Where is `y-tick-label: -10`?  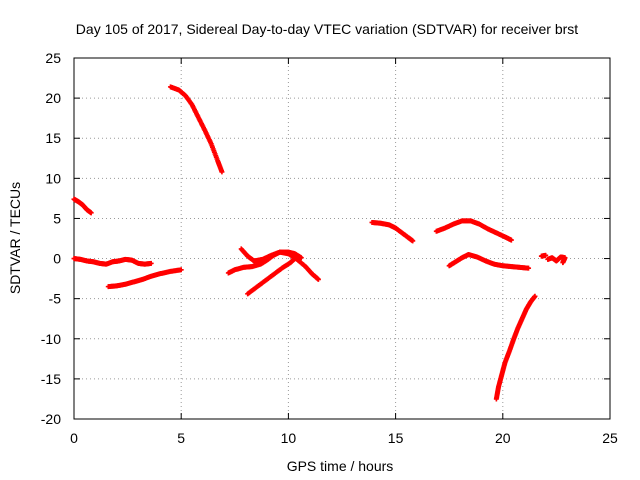 y-tick-label: -10 is located at coordinates (51, 339).